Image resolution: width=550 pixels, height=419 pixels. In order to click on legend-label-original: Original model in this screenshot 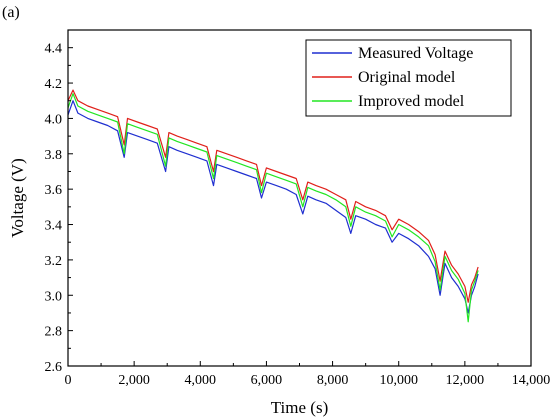, I will do `click(407, 77)`.